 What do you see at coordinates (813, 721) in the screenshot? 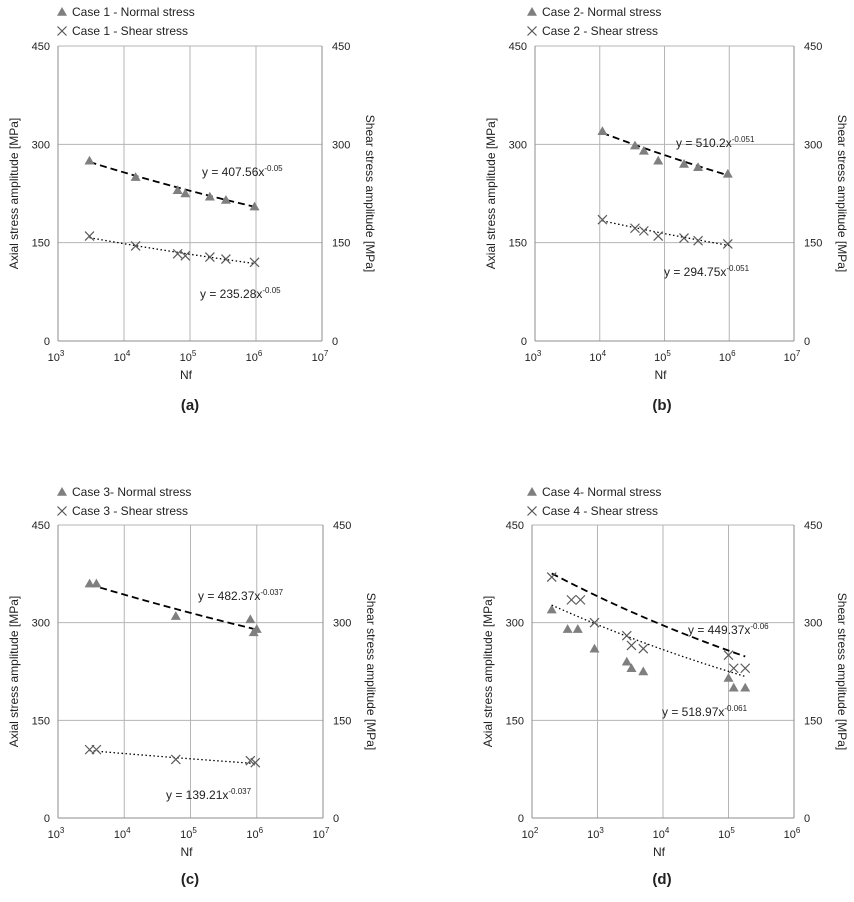
I see `chart-4-right-tick-label: 150` at bounding box center [813, 721].